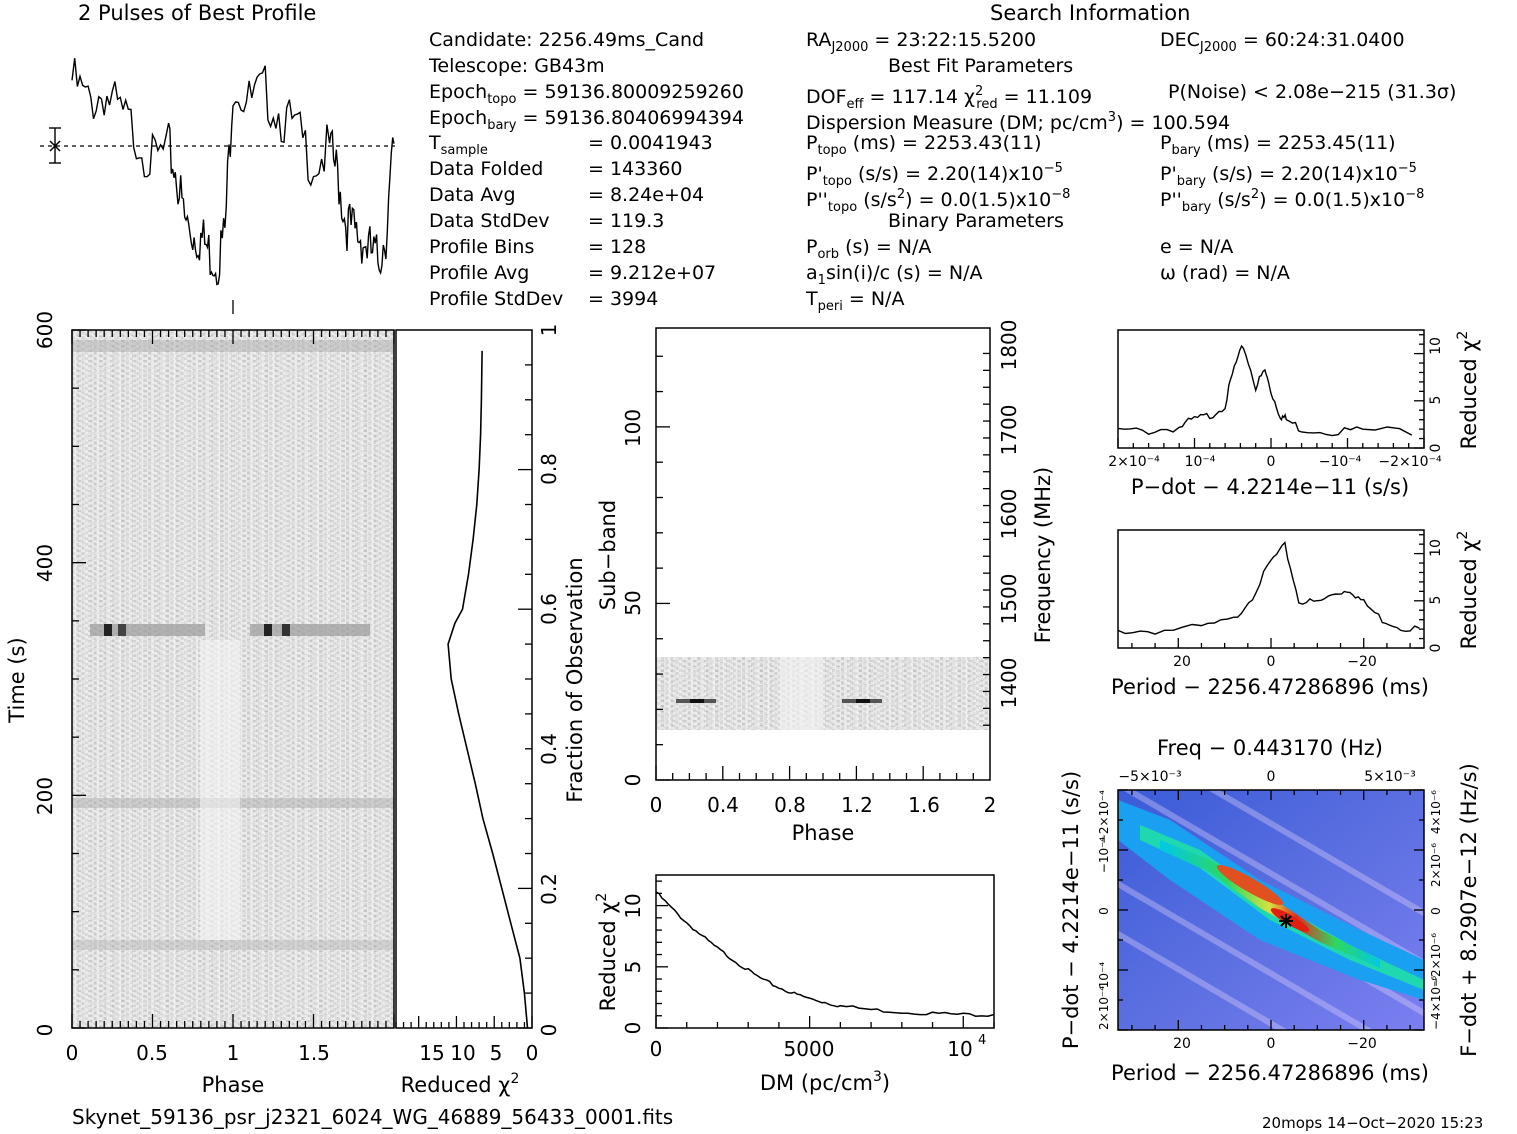 The image size is (1517, 1134). I want to click on pdot-plot, so click(1271, 389).